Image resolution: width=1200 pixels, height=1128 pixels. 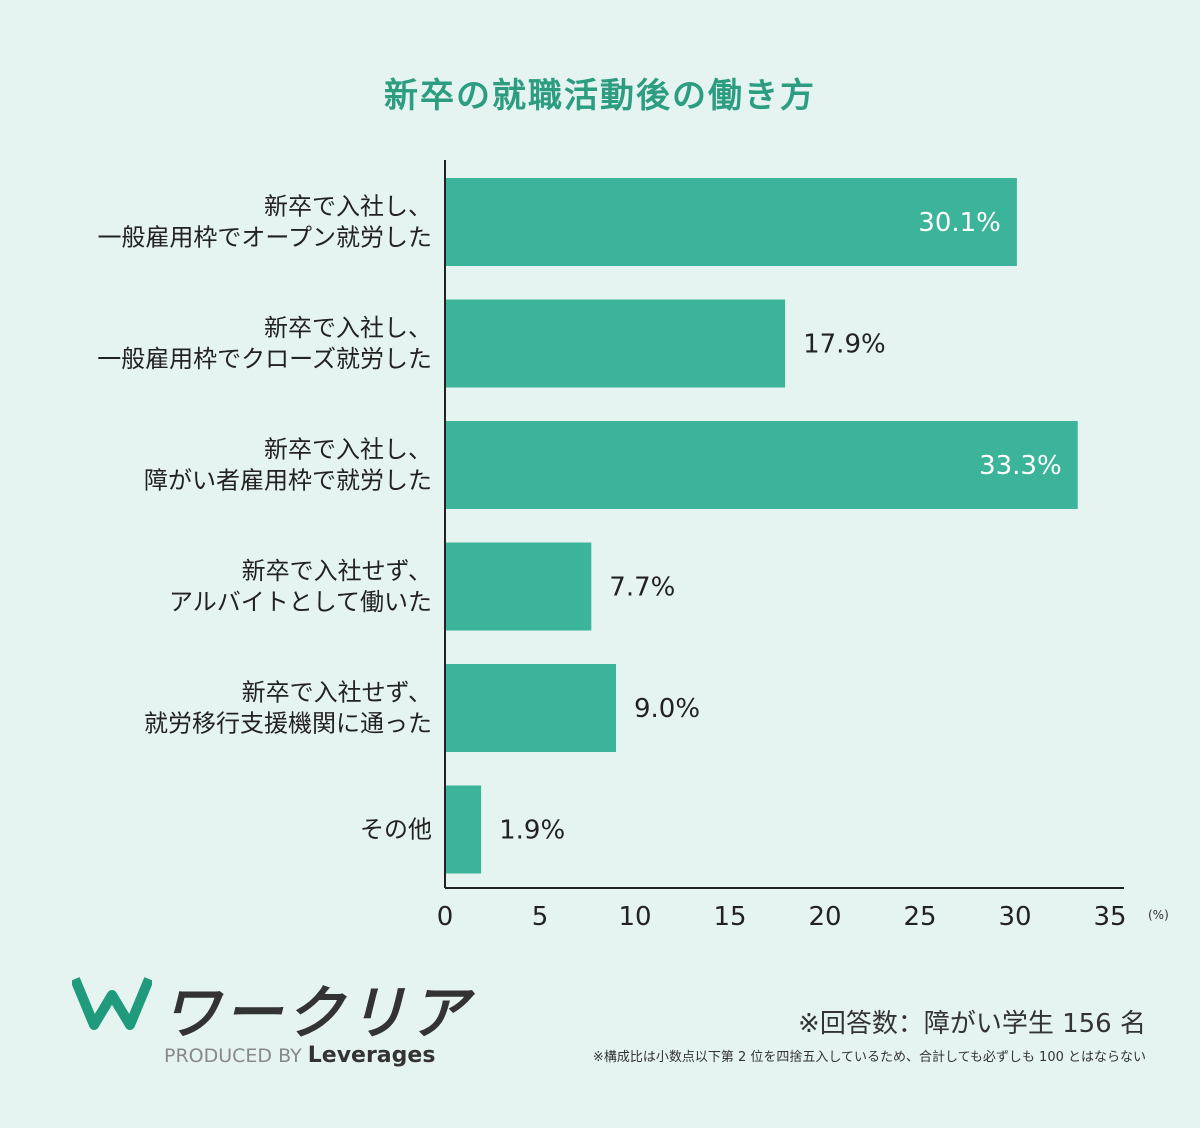 What do you see at coordinates (540, 917) in the screenshot?
I see `x-tick-label: 5` at bounding box center [540, 917].